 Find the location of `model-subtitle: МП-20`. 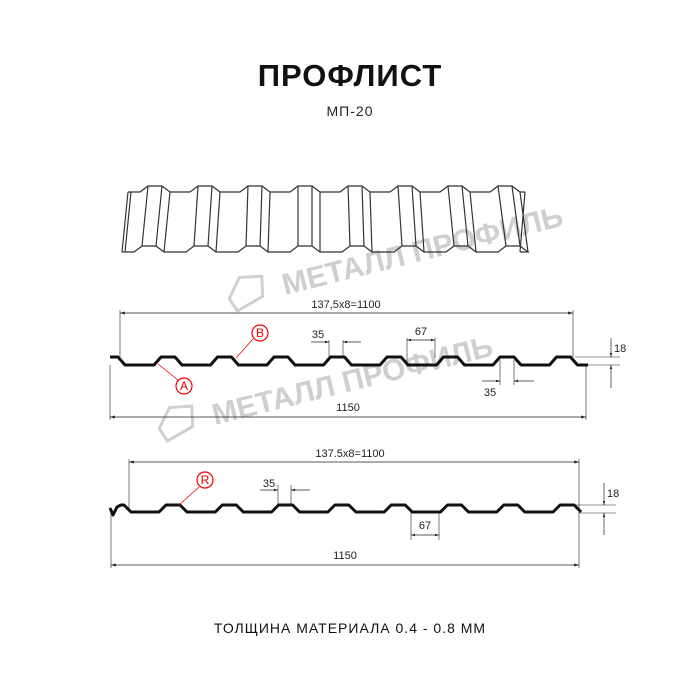

model-subtitle: МП-20 is located at coordinates (350, 111).